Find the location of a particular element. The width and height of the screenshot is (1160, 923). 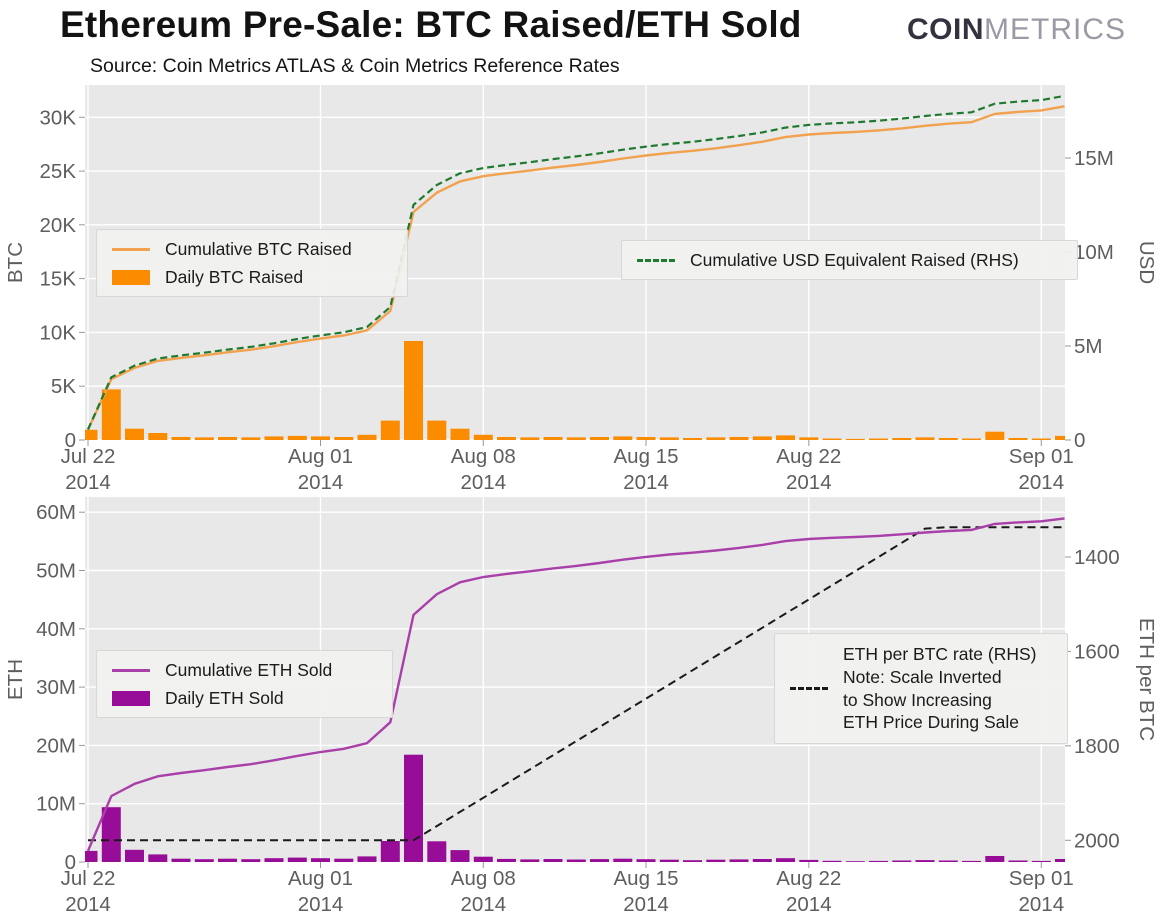

svg-text: 20M is located at coordinates (56, 745).